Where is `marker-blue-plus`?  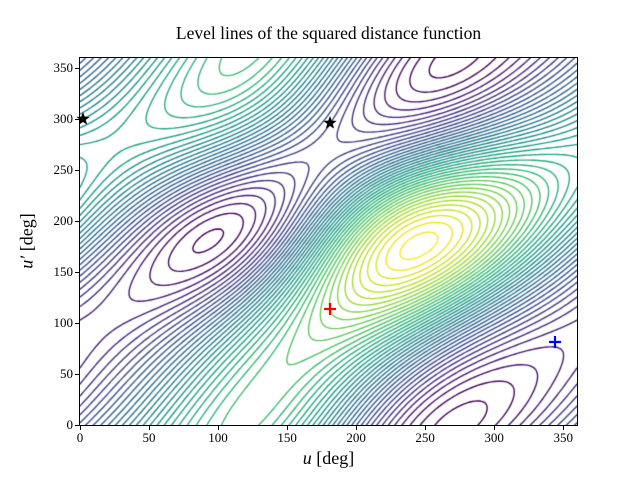
marker-blue-plus is located at coordinates (555, 342).